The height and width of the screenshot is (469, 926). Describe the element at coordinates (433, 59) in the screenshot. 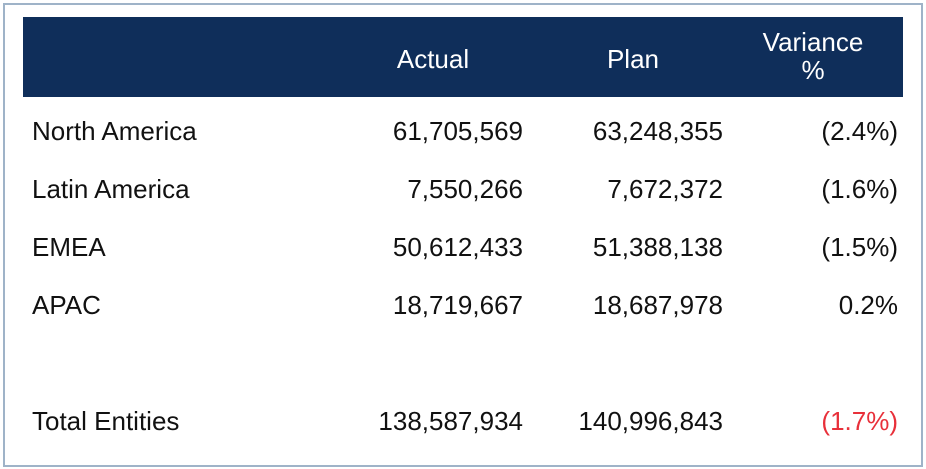

I see `column-header-actual: Actual` at that location.